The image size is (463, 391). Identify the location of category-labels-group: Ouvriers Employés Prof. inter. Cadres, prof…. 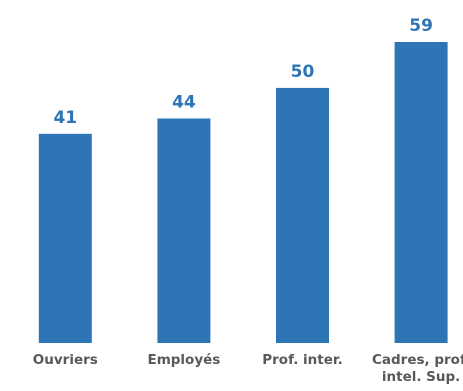
(248, 368).